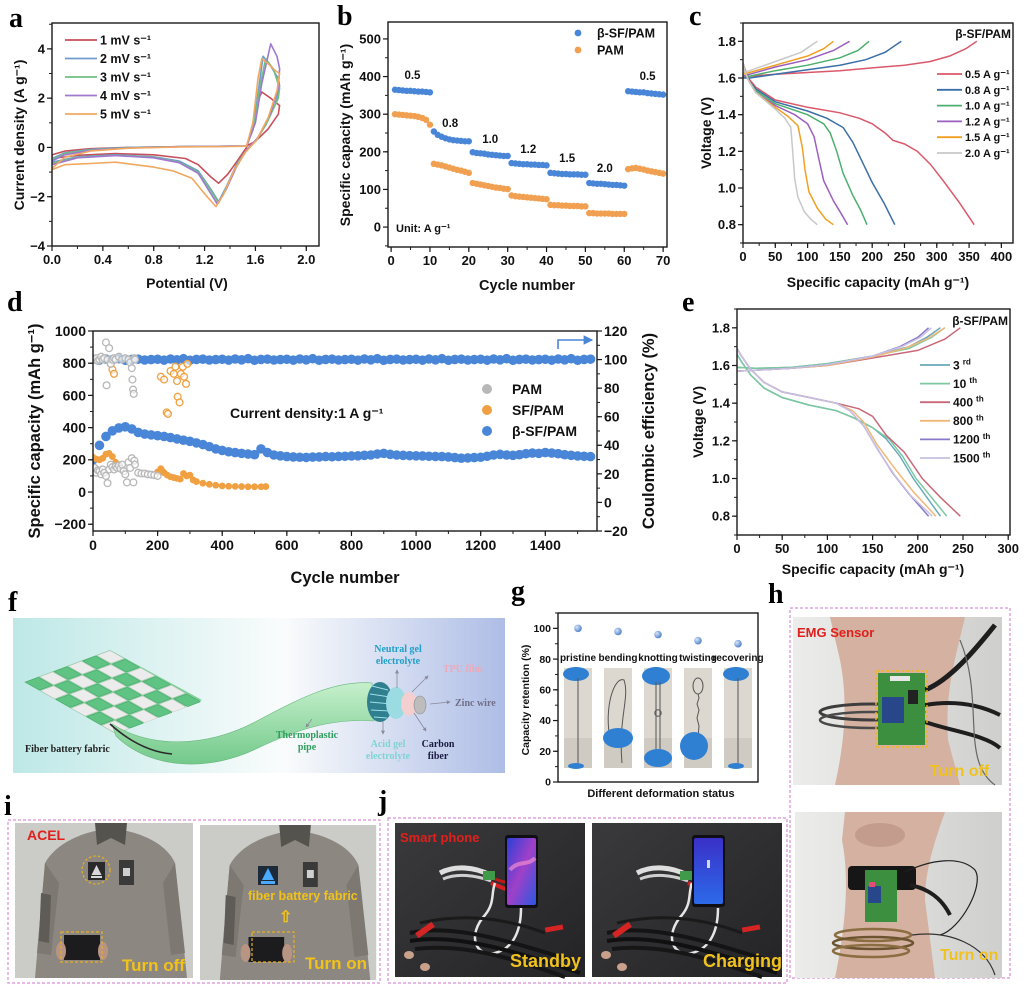 The width and height of the screenshot is (1024, 986). What do you see at coordinates (108, 59) in the screenshot?
I see `legend-item: 2 mV s⁻¹` at bounding box center [108, 59].